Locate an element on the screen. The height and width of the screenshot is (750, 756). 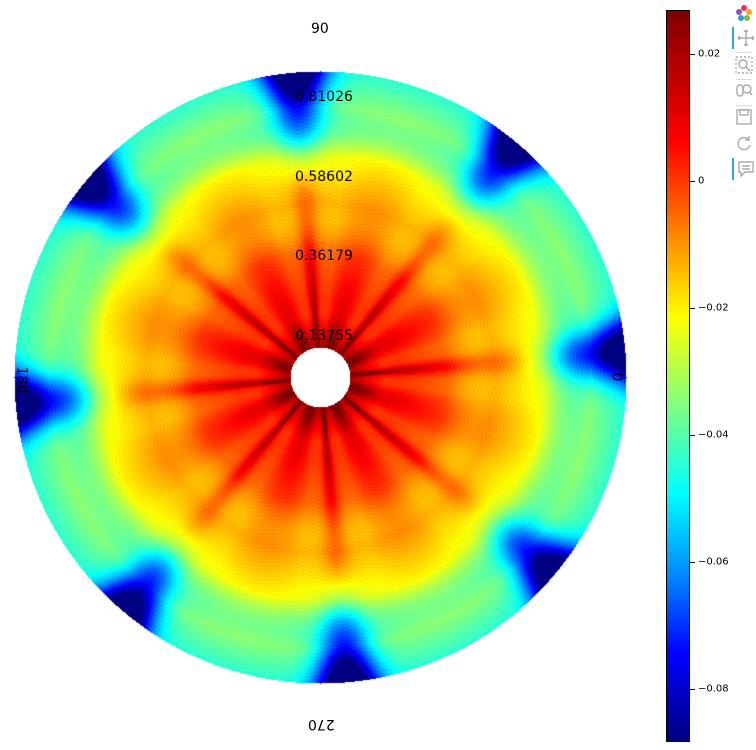
colorbar-gradient is located at coordinates (678, 376).